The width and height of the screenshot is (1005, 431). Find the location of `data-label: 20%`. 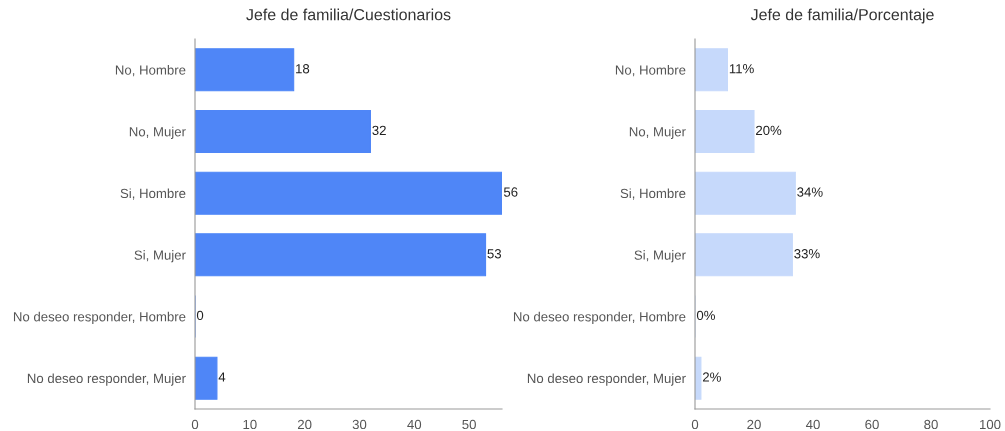

data-label: 20% is located at coordinates (769, 130).